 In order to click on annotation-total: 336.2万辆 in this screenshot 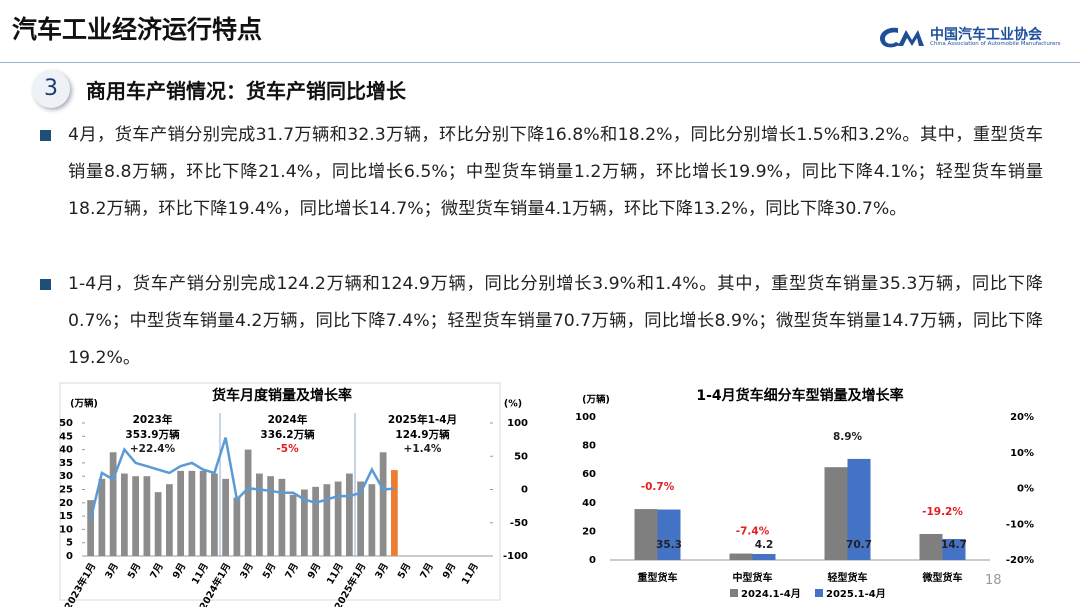, I will do `click(287, 434)`.